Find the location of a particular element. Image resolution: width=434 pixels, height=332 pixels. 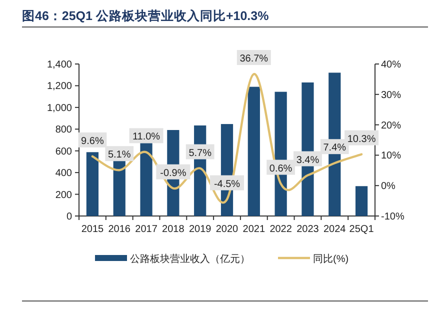

legend-label: 公路板块营业收入（亿元） is located at coordinates (190, 259).